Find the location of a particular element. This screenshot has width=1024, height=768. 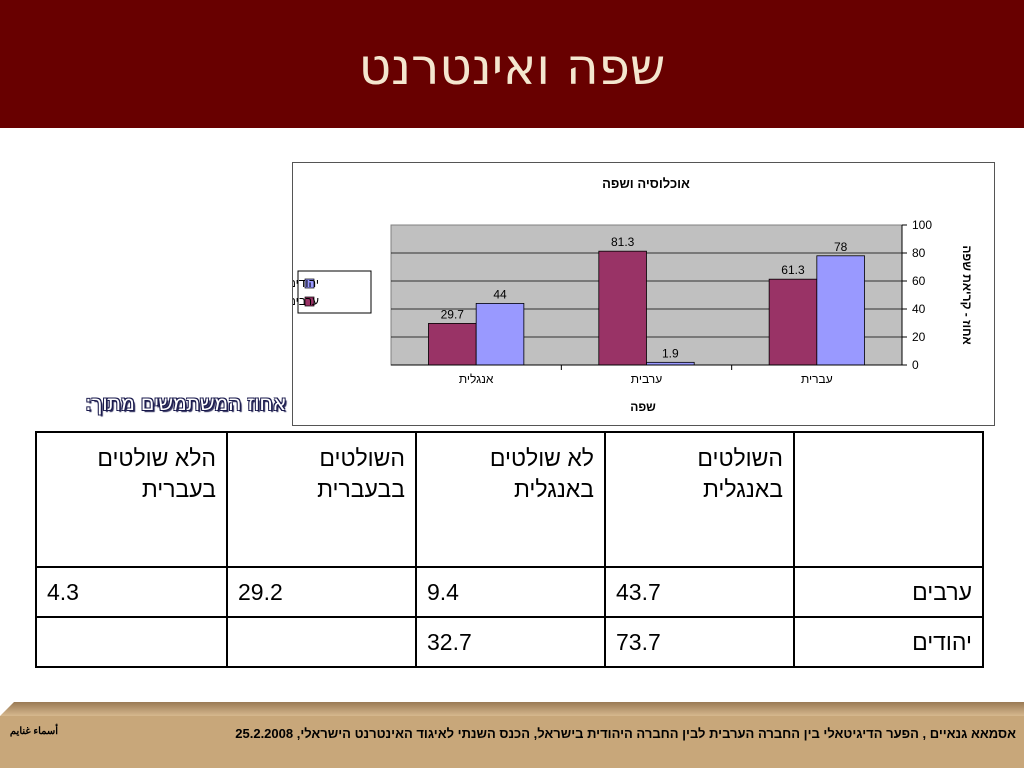

data-label: 29.7 is located at coordinates (453, 314).